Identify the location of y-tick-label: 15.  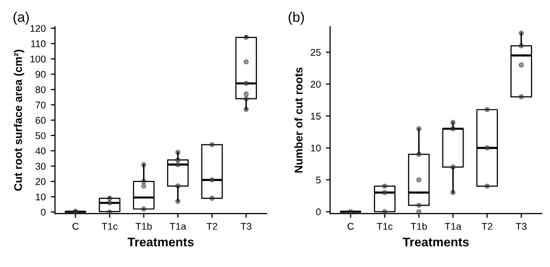
(316, 116).